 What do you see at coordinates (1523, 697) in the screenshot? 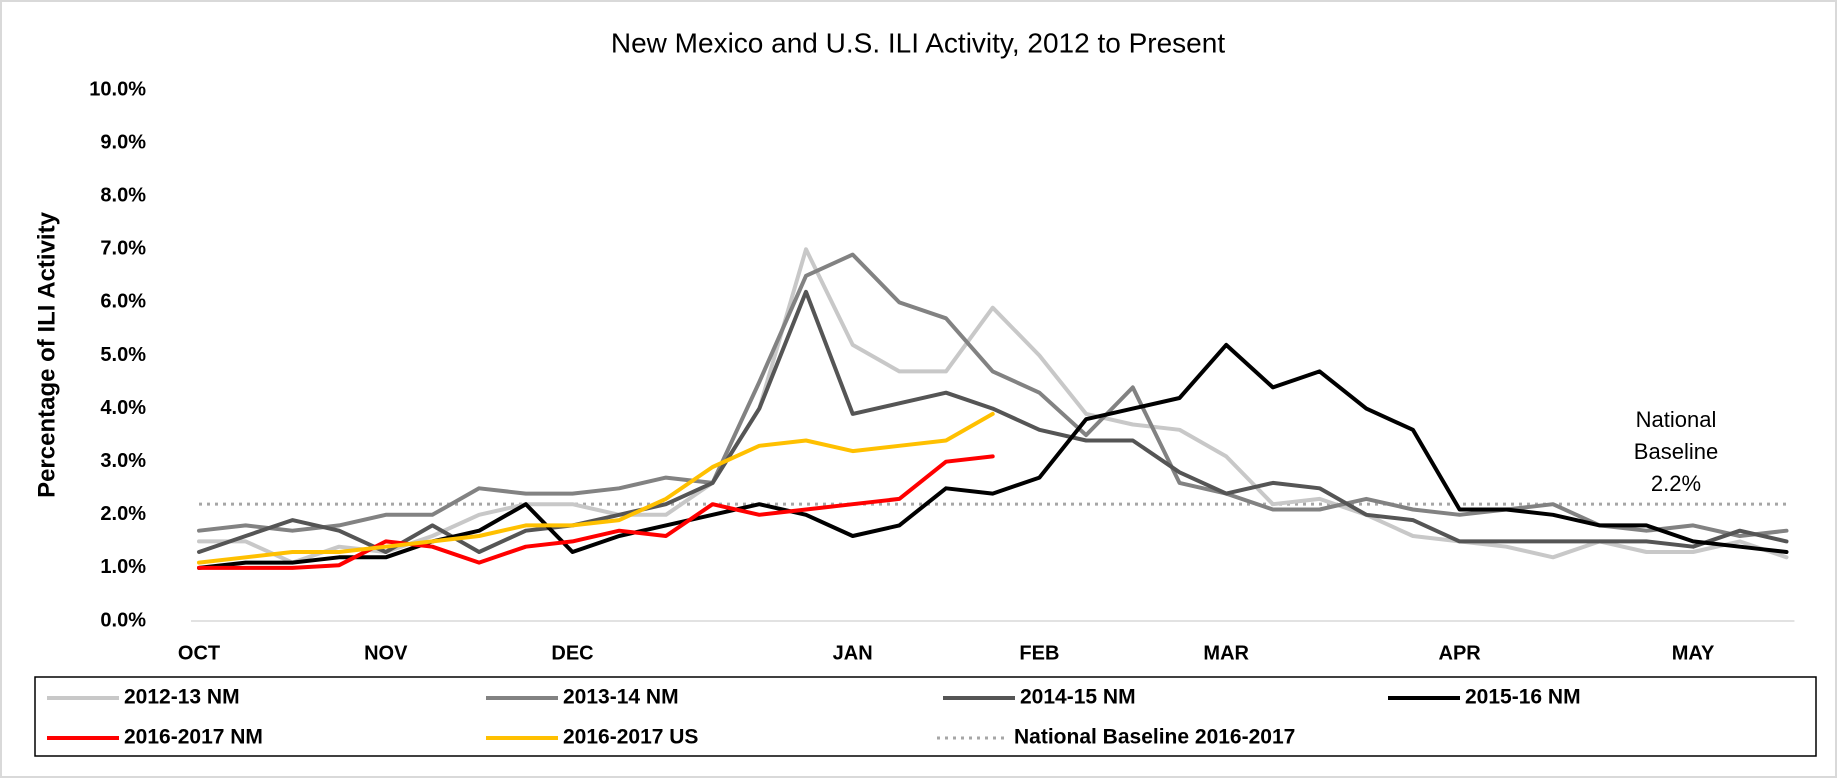
I see `legend-label: 2015-16 NM` at bounding box center [1523, 697].